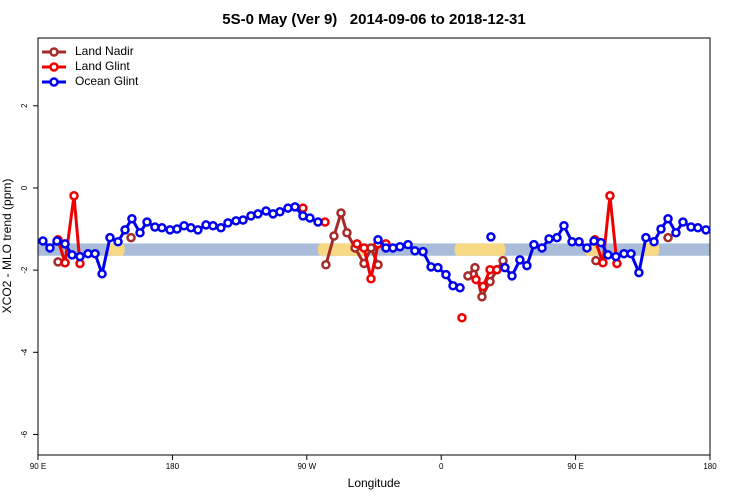 The image size is (750, 500). I want to click on x-tick-label: 0, so click(441, 466).